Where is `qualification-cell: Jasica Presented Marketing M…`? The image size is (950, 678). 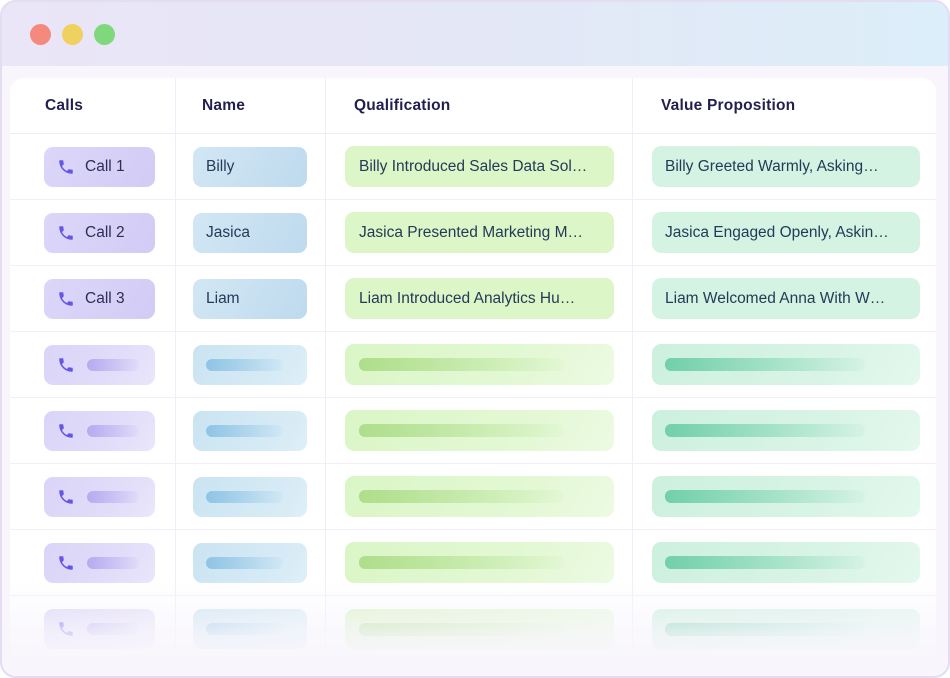
qualification-cell: Jasica Presented Marketing M… is located at coordinates (479, 232).